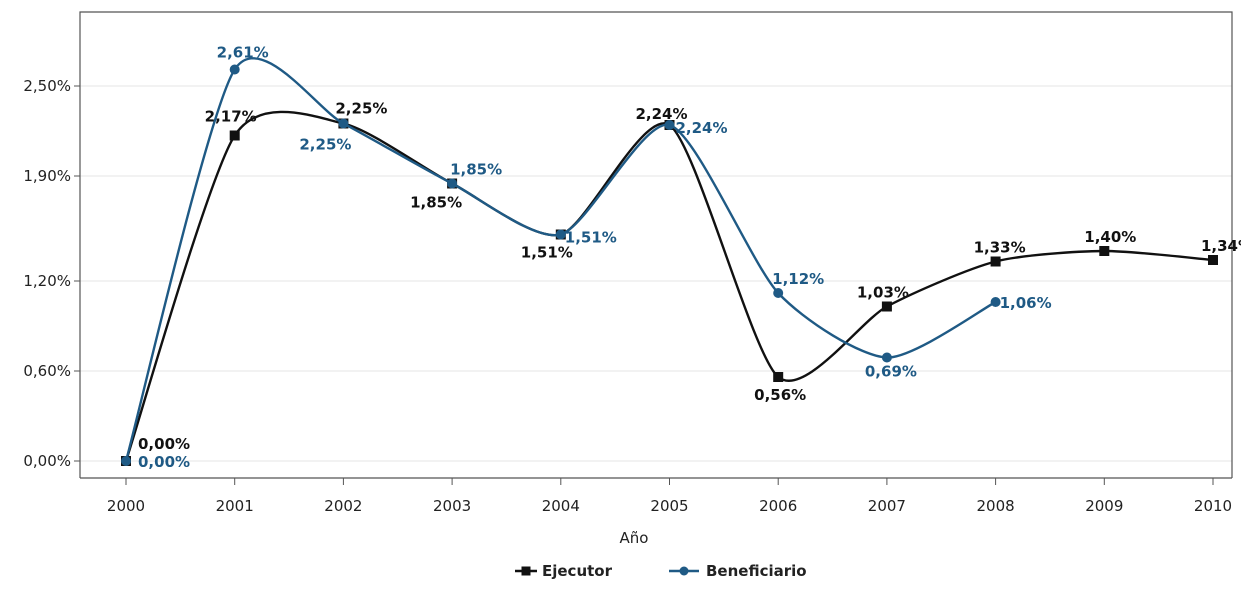 Image resolution: width=1241 pixels, height=589 pixels. What do you see at coordinates (577, 571) in the screenshot?
I see `legend-label-ejecutor: Ejecutor` at bounding box center [577, 571].